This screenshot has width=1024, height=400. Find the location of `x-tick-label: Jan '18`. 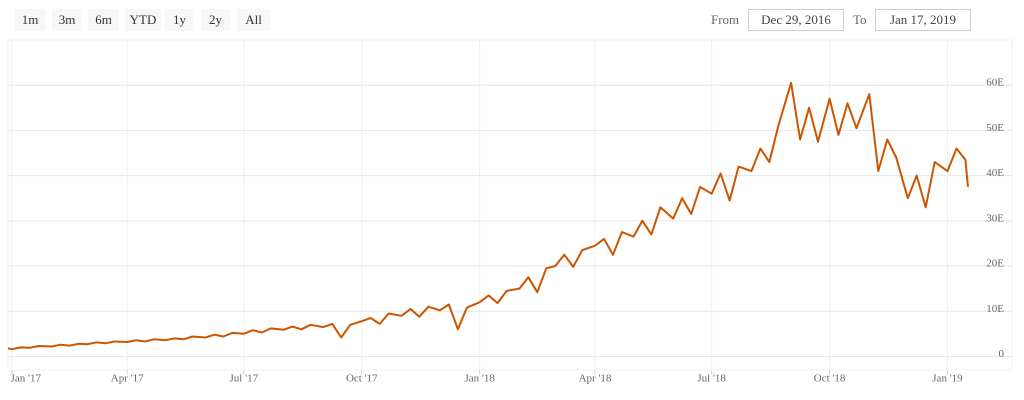

x-tick-label: Jan '18 is located at coordinates (479, 379).